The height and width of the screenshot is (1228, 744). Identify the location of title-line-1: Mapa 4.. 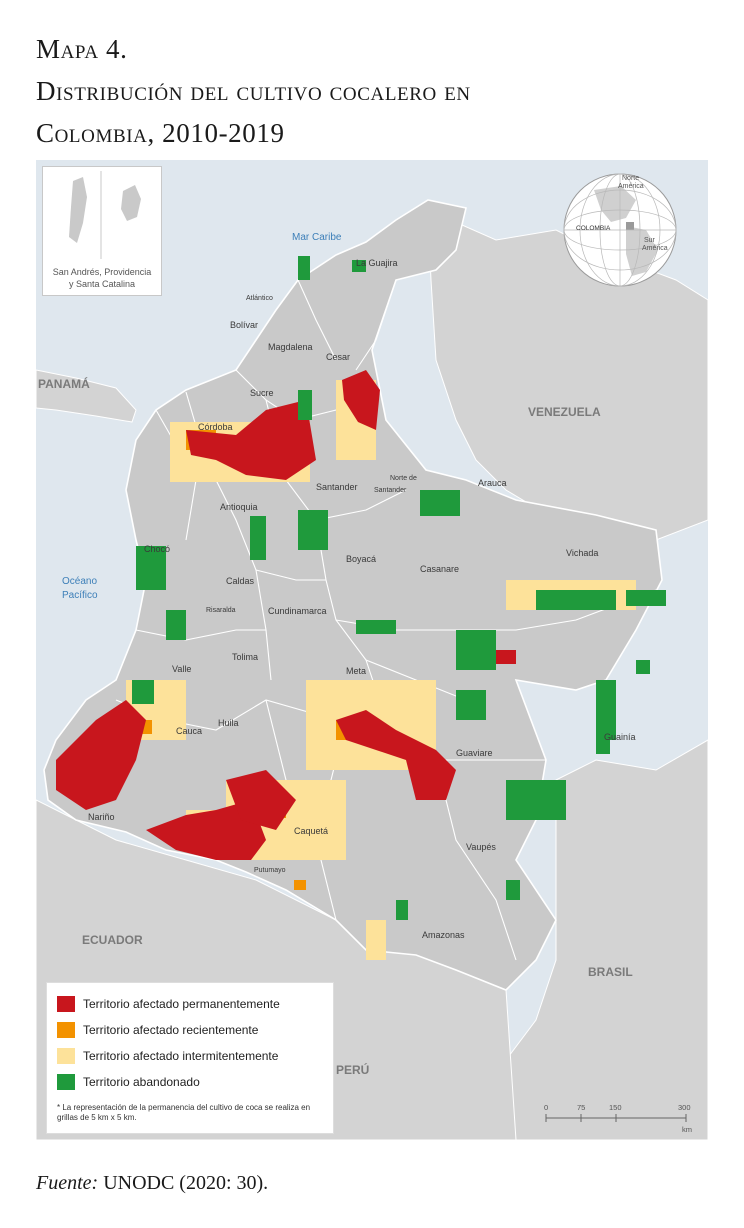
(82, 49).